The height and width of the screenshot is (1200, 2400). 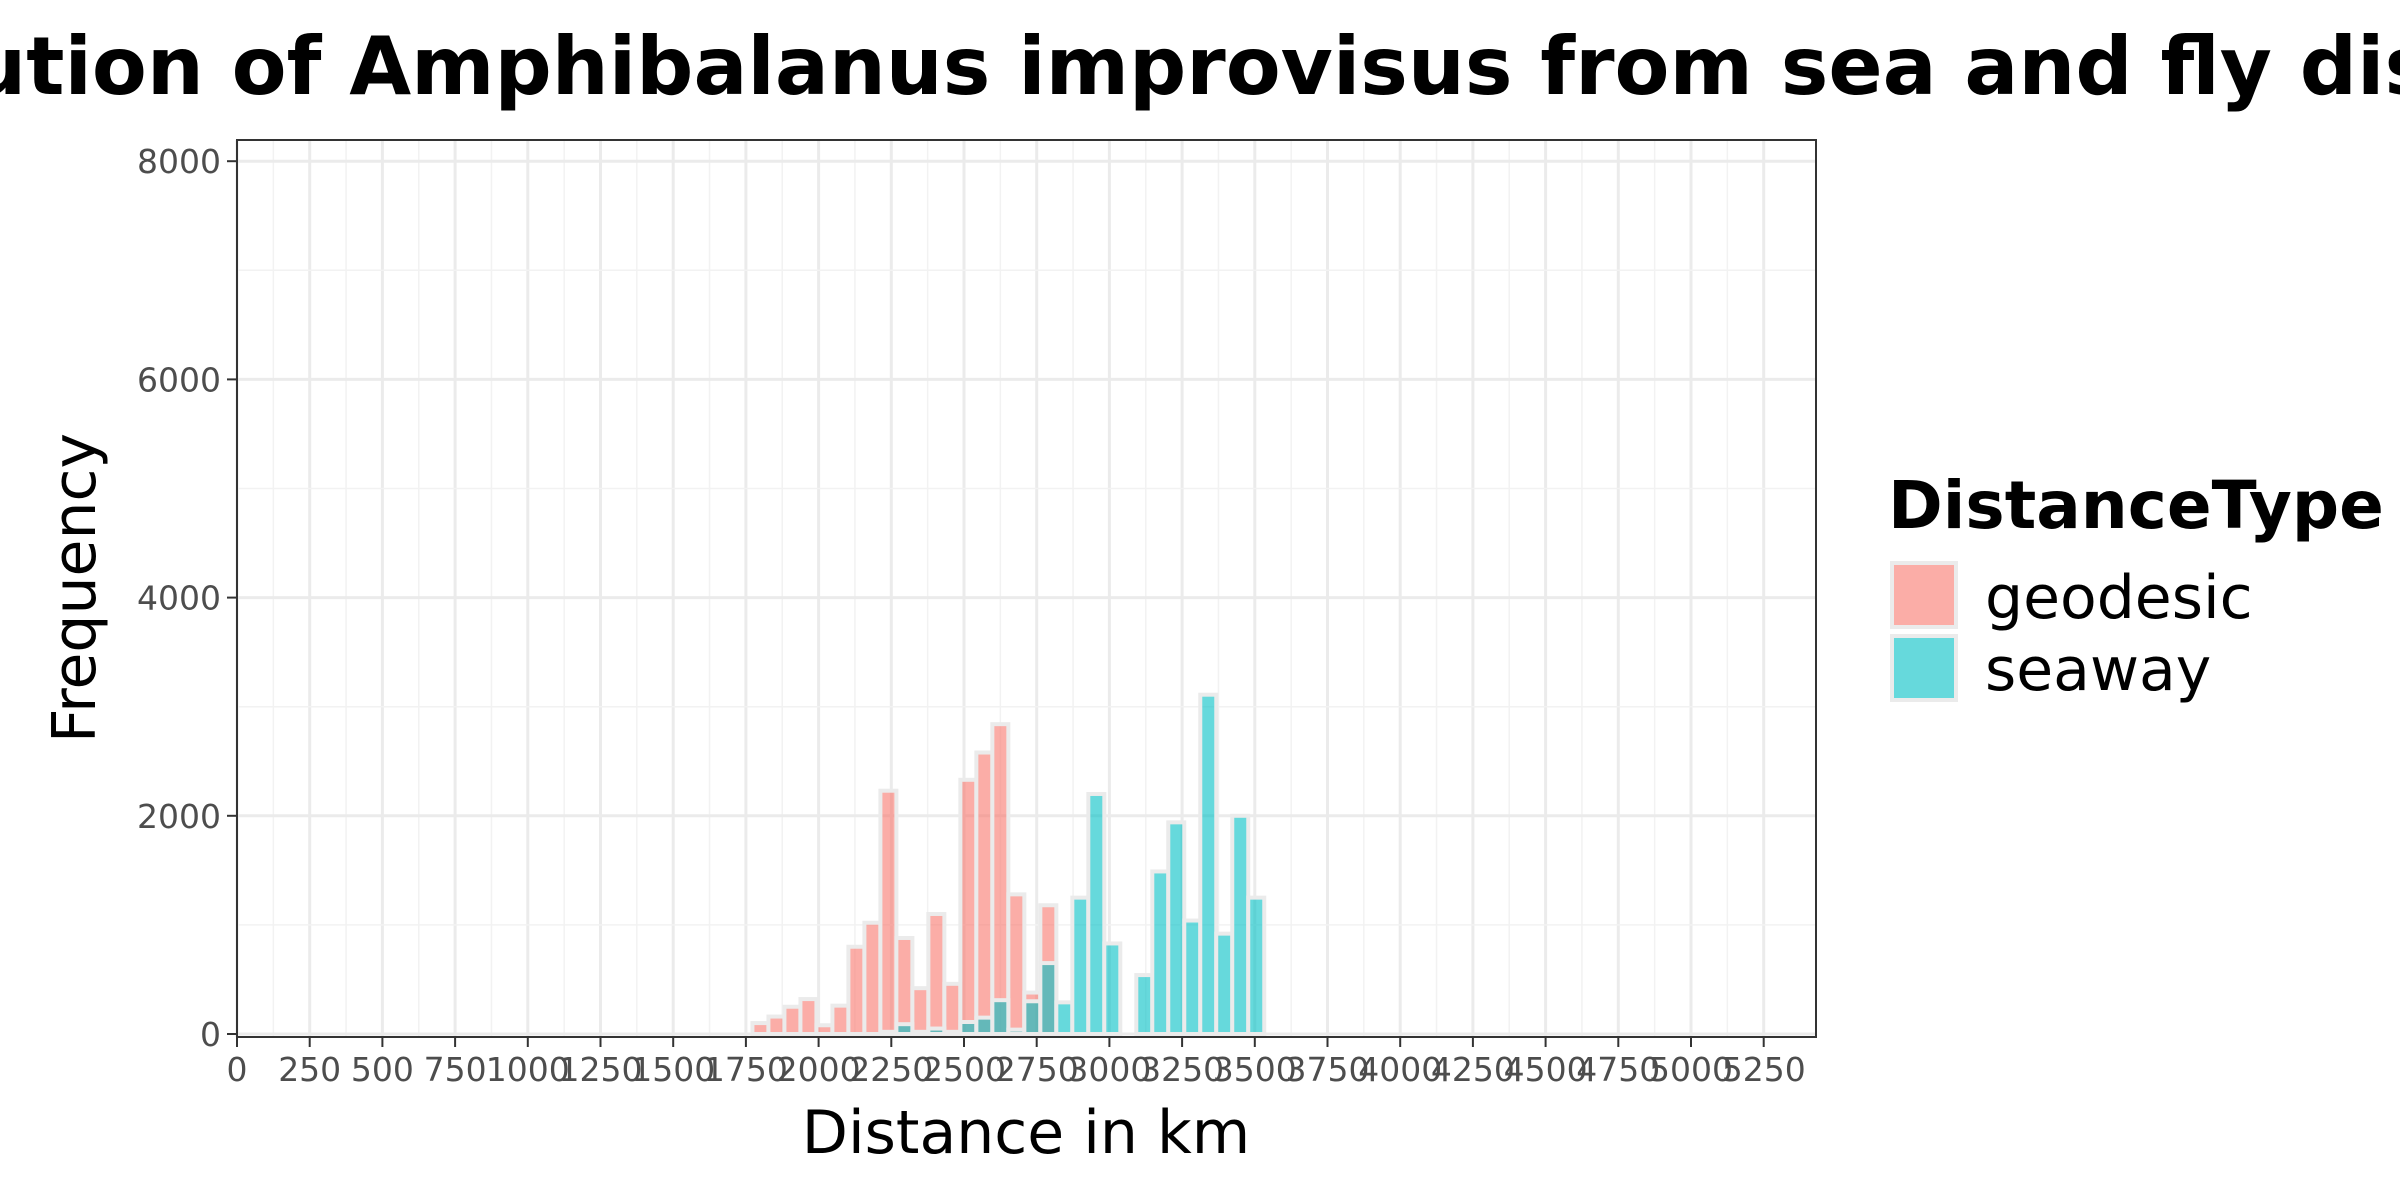 What do you see at coordinates (309, 1069) in the screenshot?
I see `x-tick-label: 250` at bounding box center [309, 1069].